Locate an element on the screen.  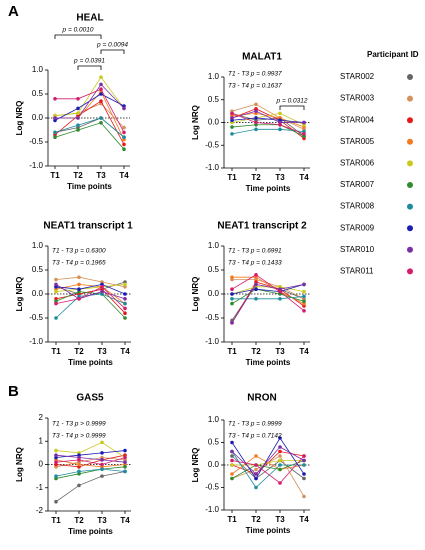
y-tick-label: -1.0 is located at coordinates (36, 341).